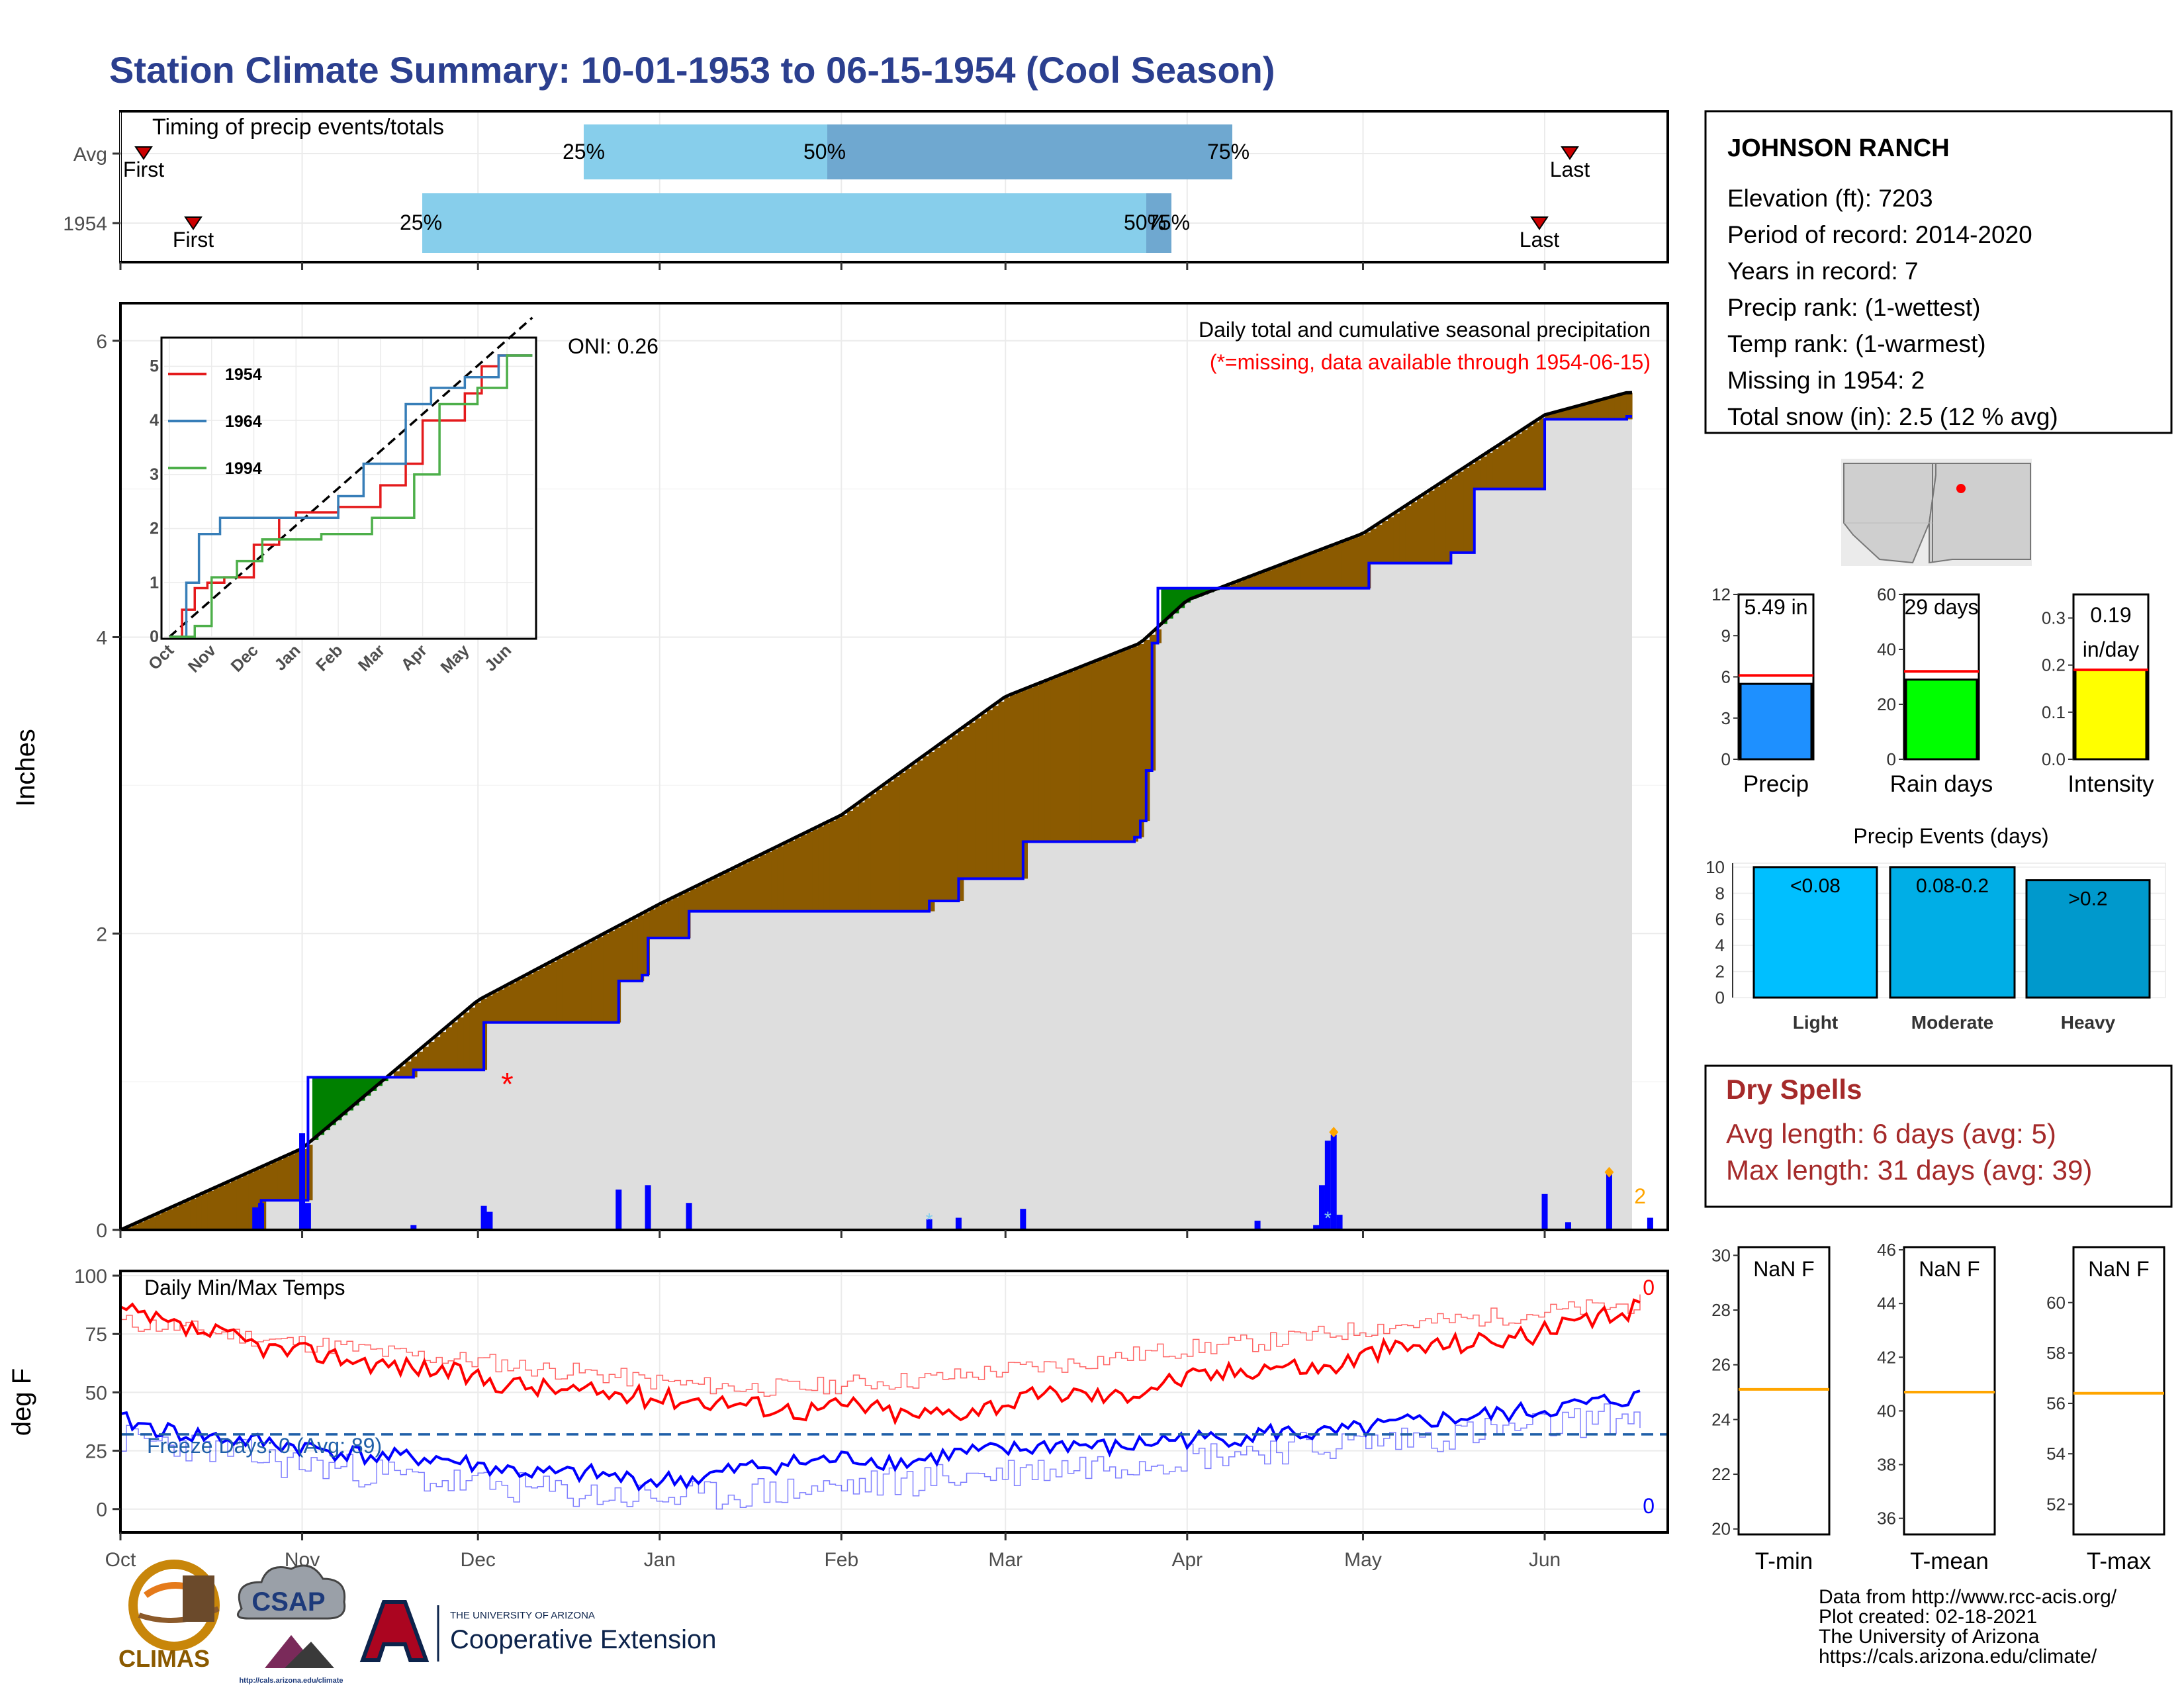 This screenshot has height=1688, width=2184. I want to click on csap-logo: CSAP http://cals.arizona.edu/climate, so click(291, 1624).